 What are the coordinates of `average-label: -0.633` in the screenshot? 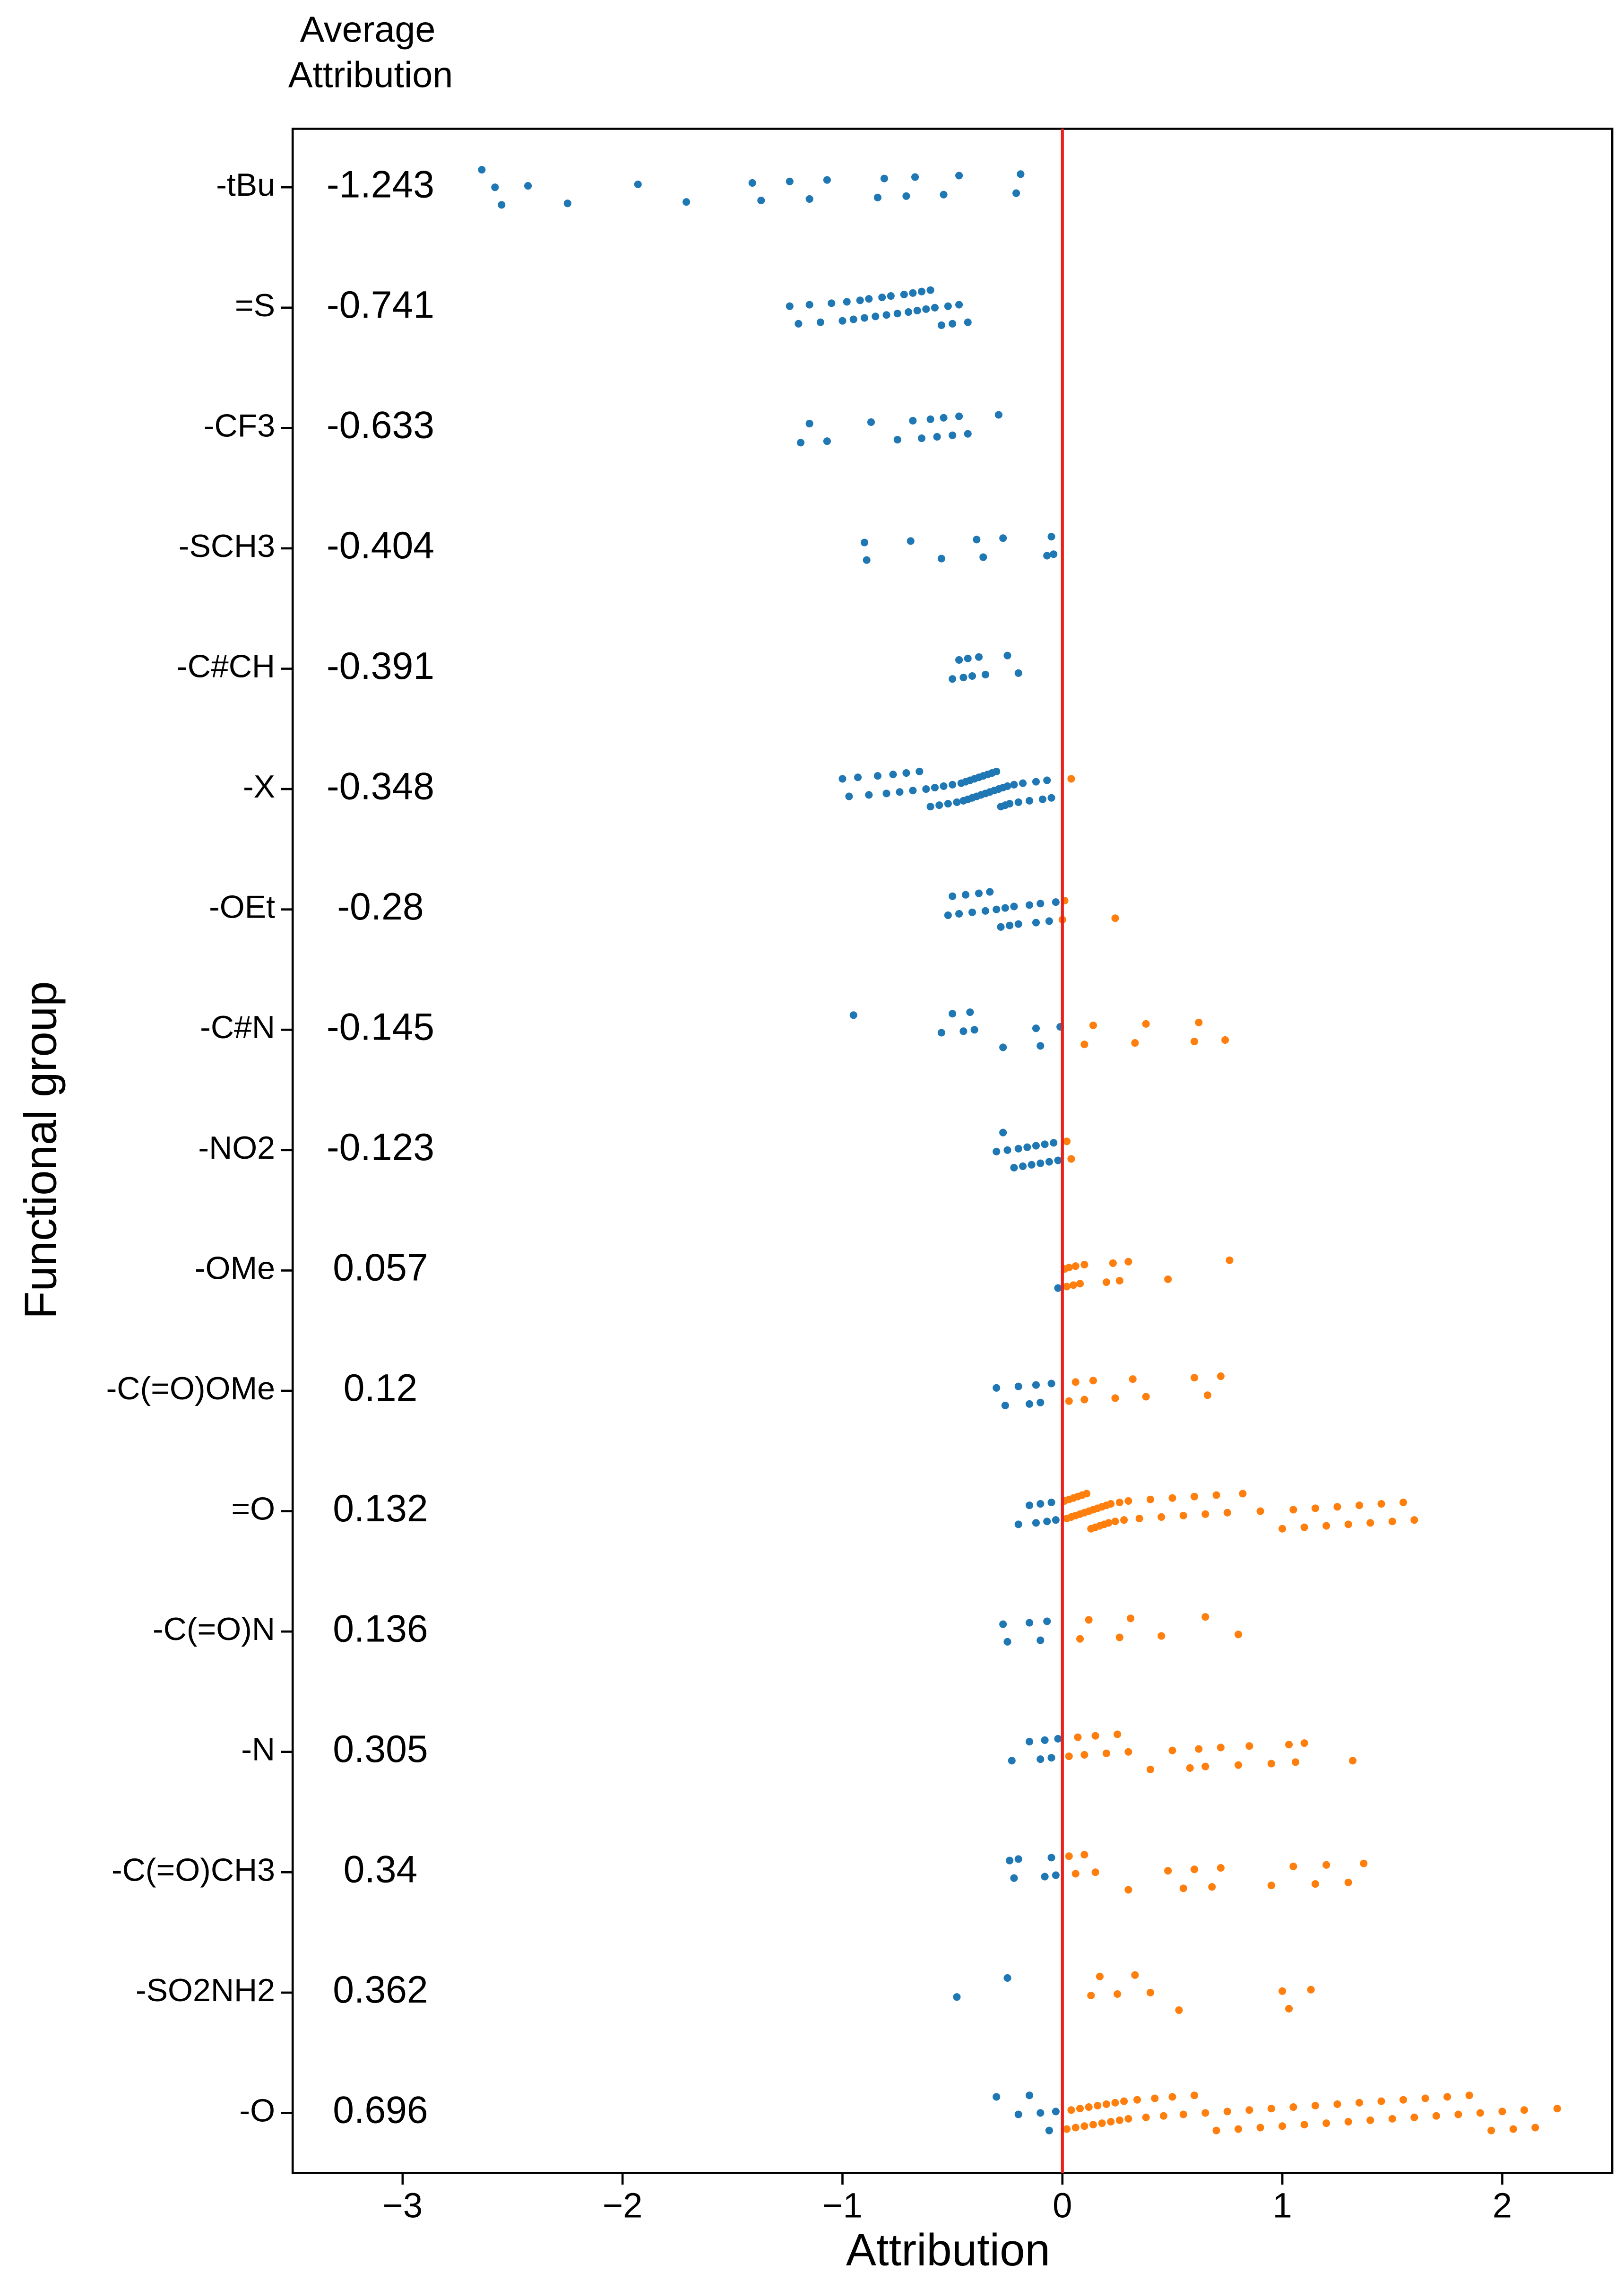 It's located at (380, 426).